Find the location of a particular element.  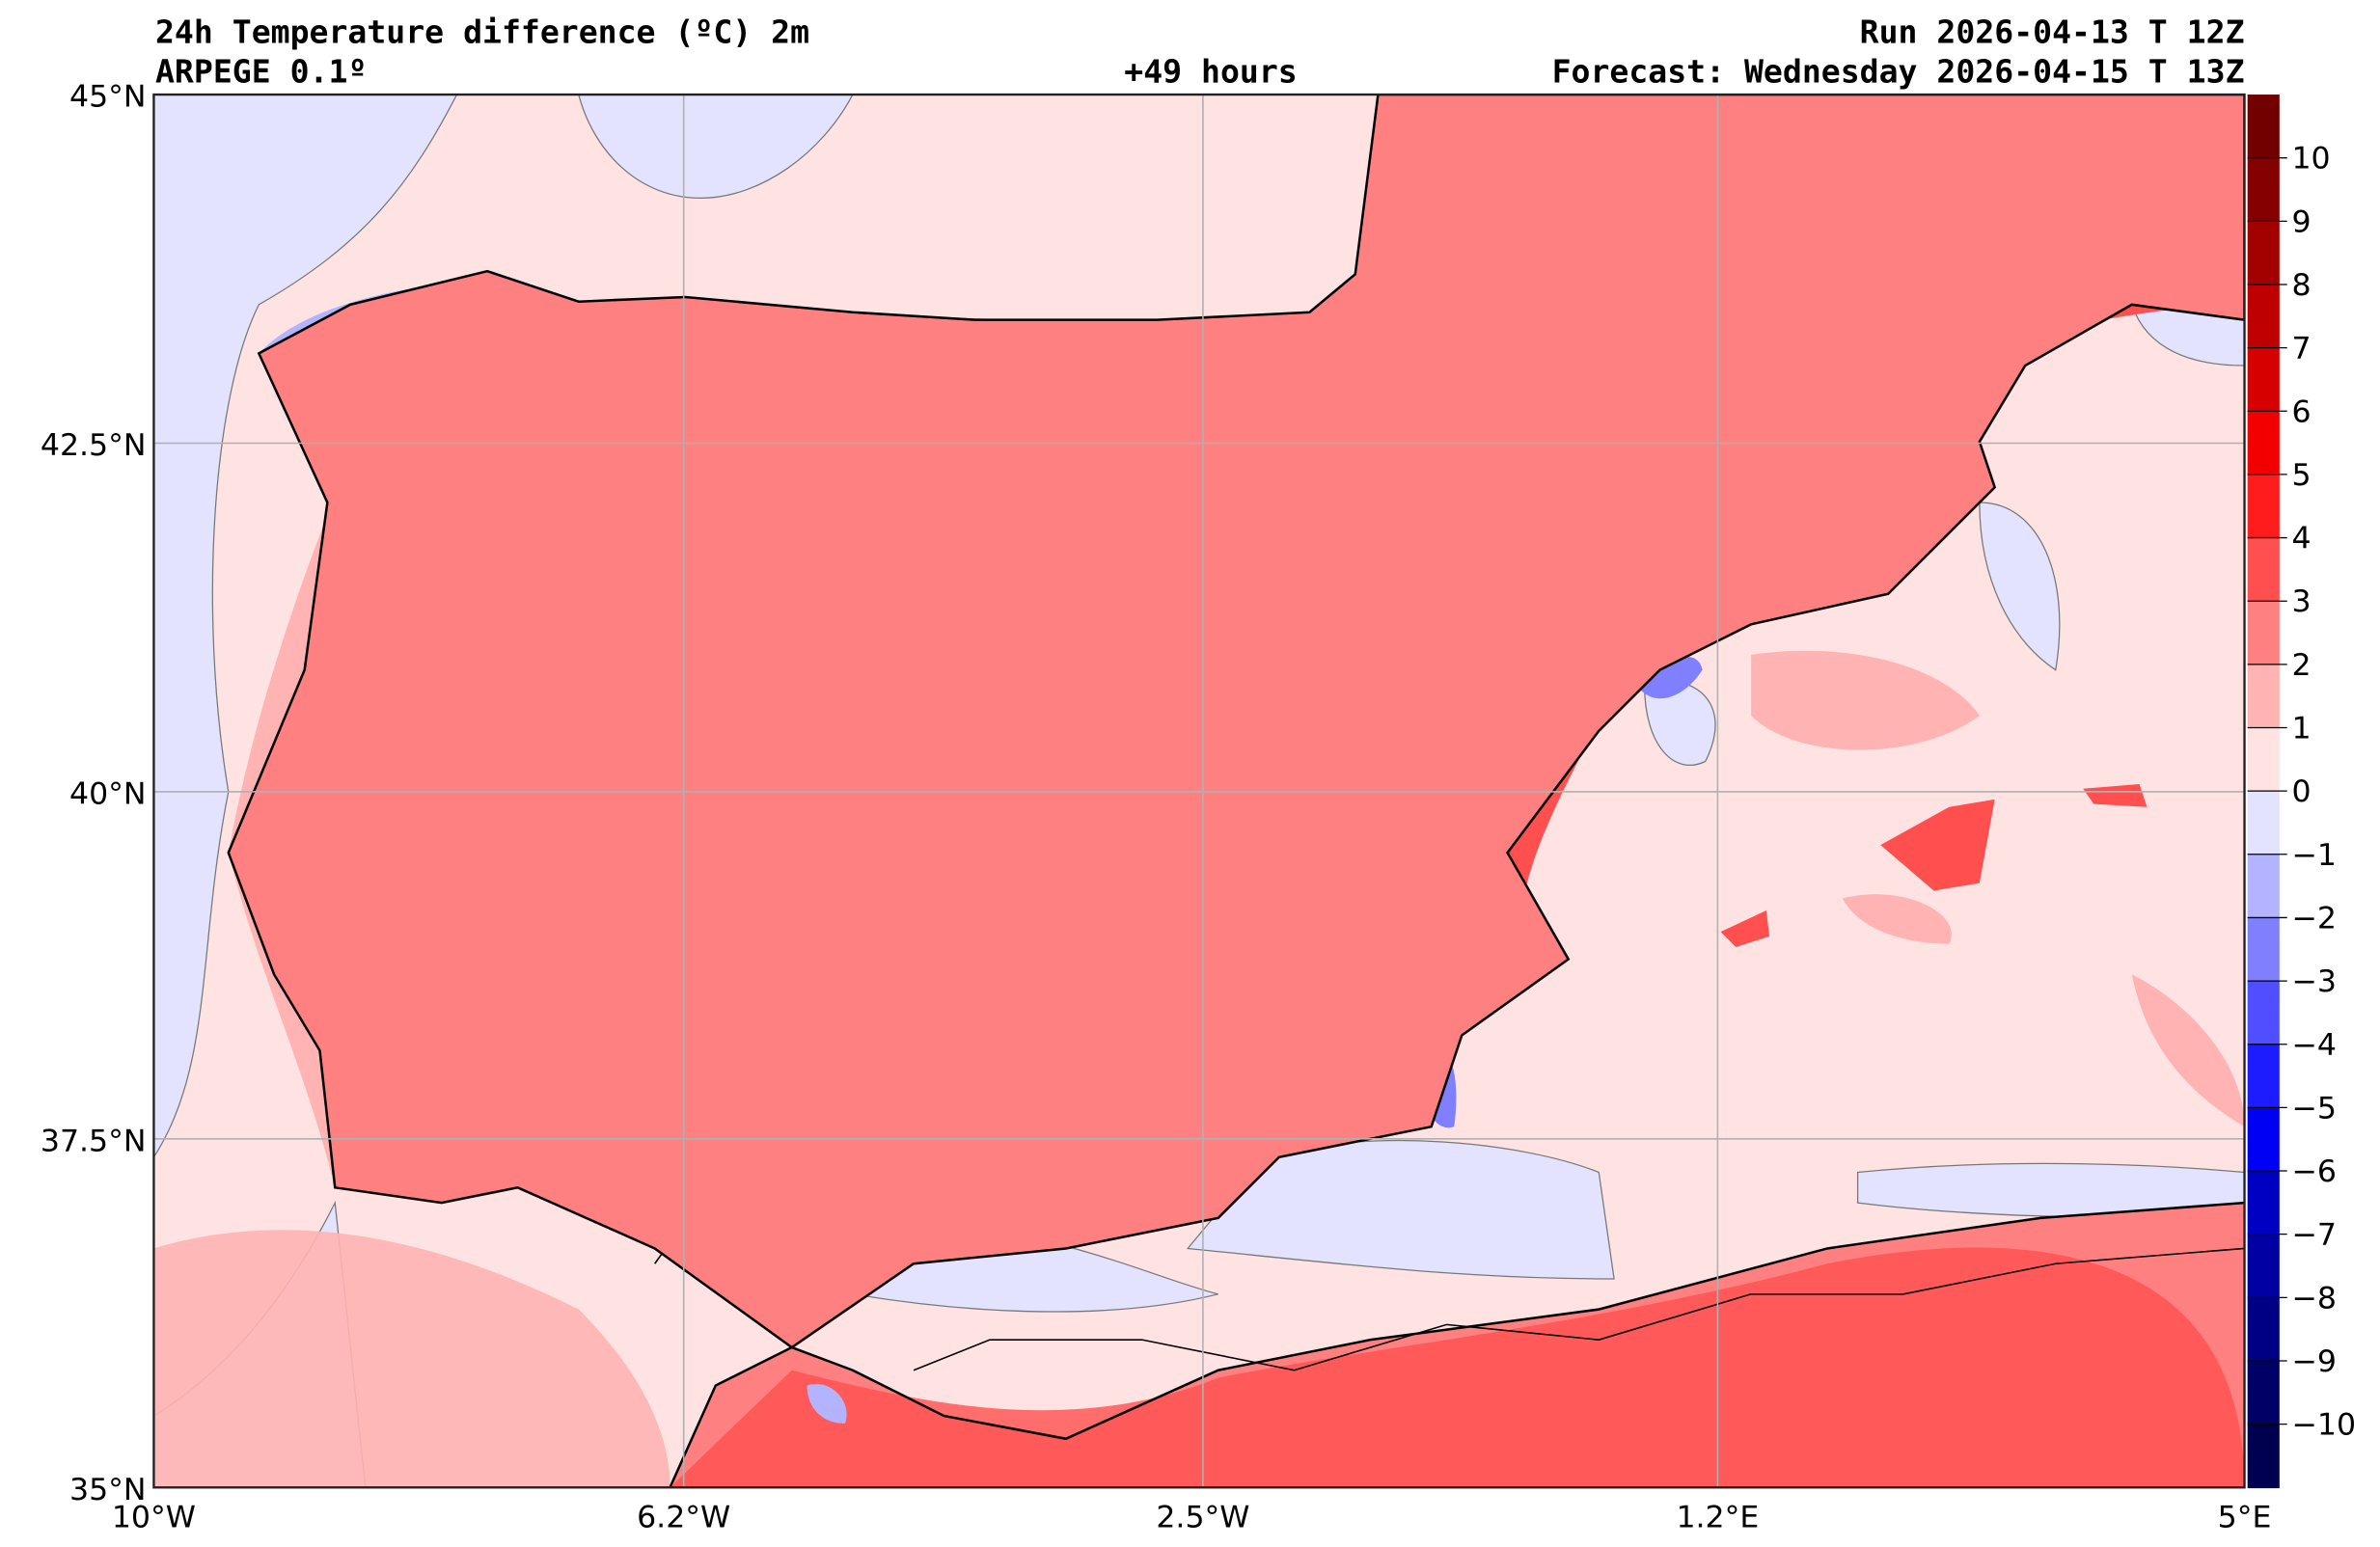

colorbar-label: 10 is located at coordinates (2310, 159).